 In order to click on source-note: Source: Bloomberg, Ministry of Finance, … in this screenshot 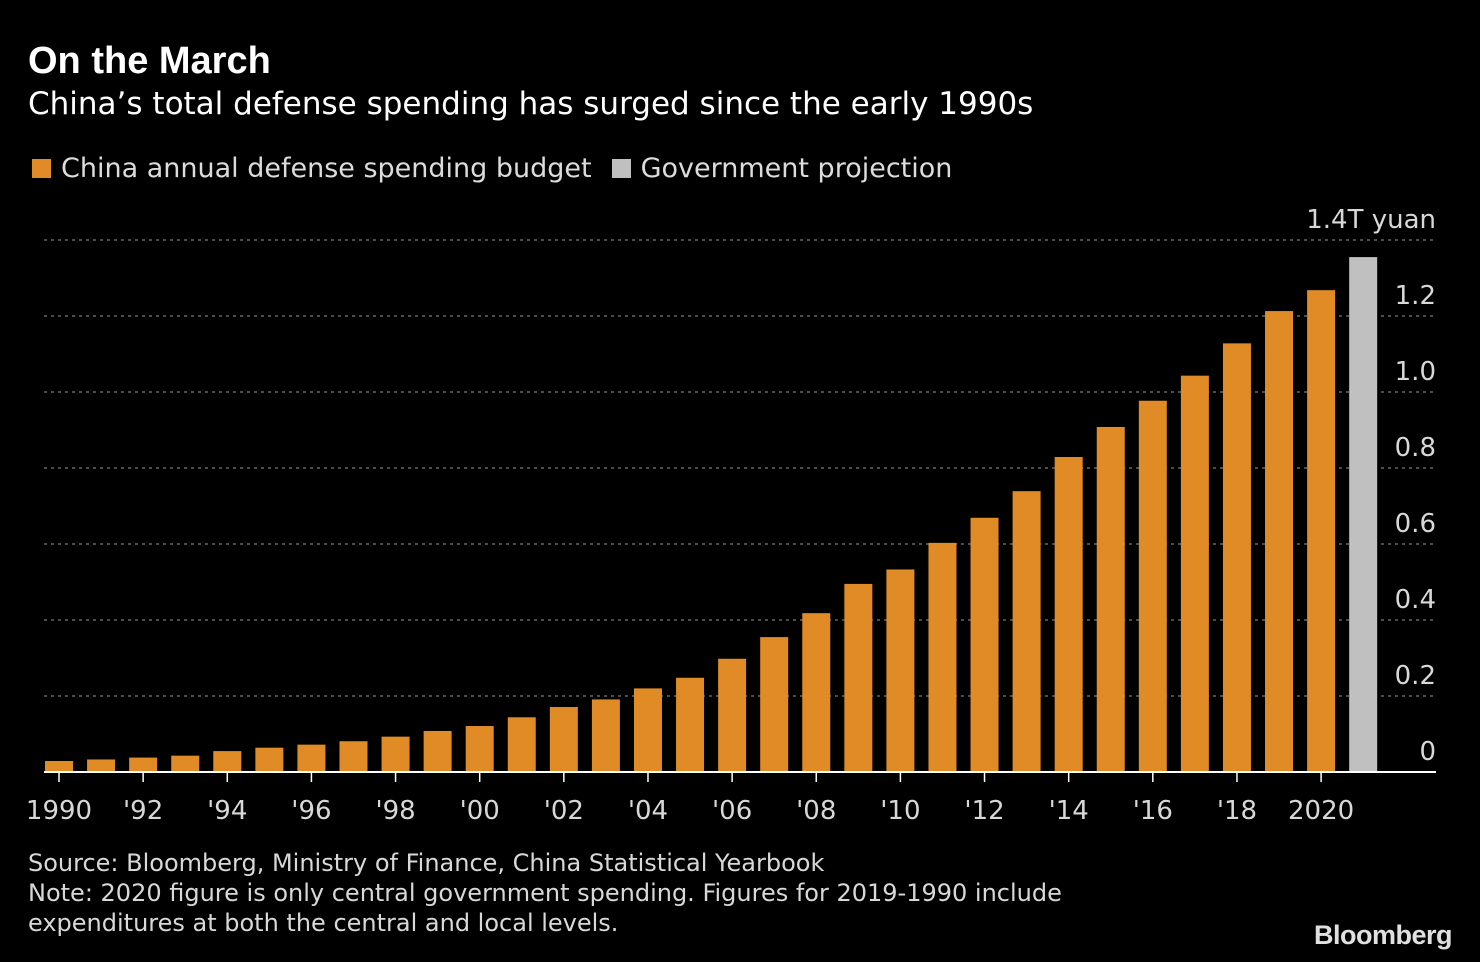, I will do `click(426, 863)`.